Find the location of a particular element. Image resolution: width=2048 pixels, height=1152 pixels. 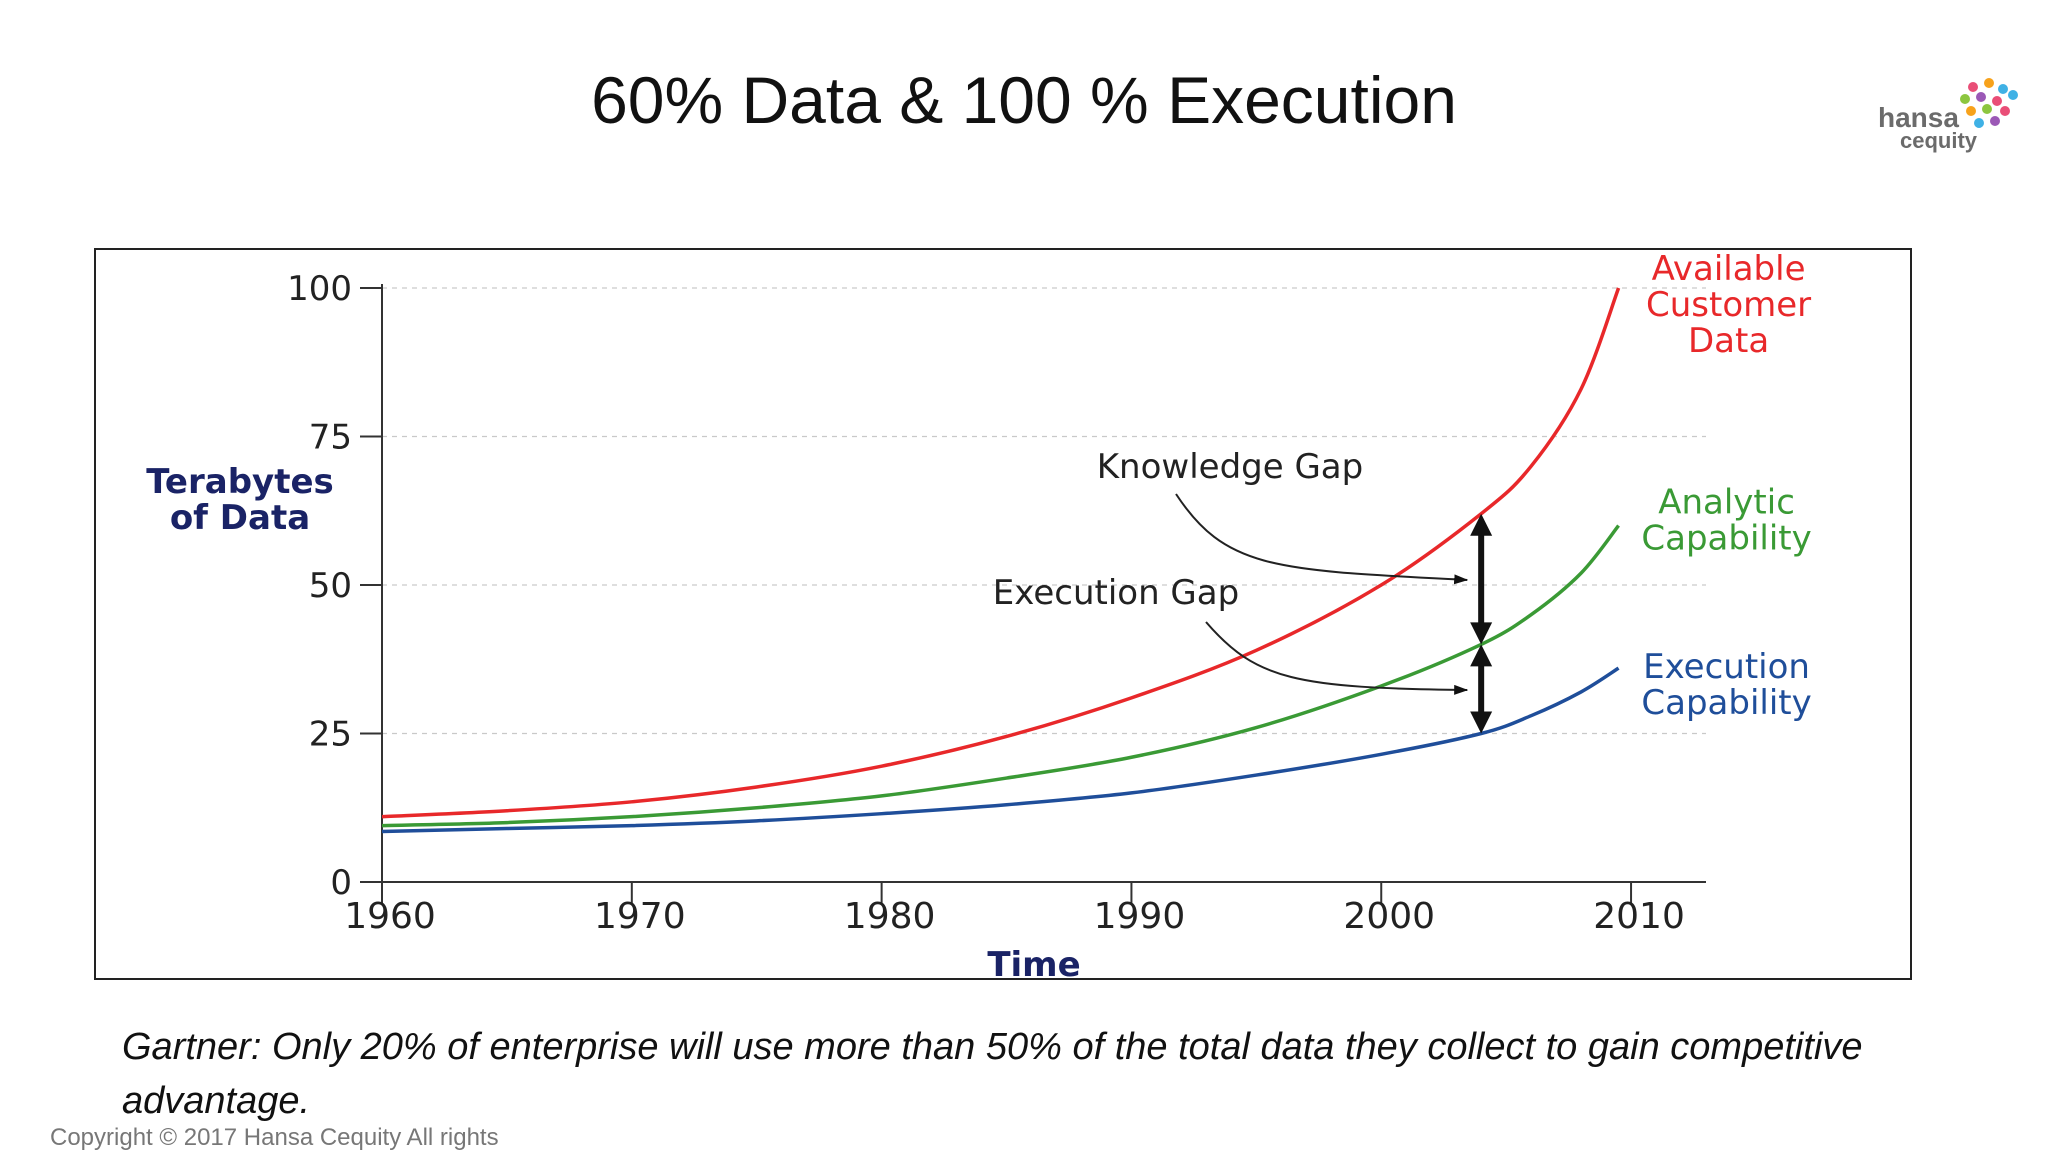

y-tick-label: 75 is located at coordinates (330, 438).